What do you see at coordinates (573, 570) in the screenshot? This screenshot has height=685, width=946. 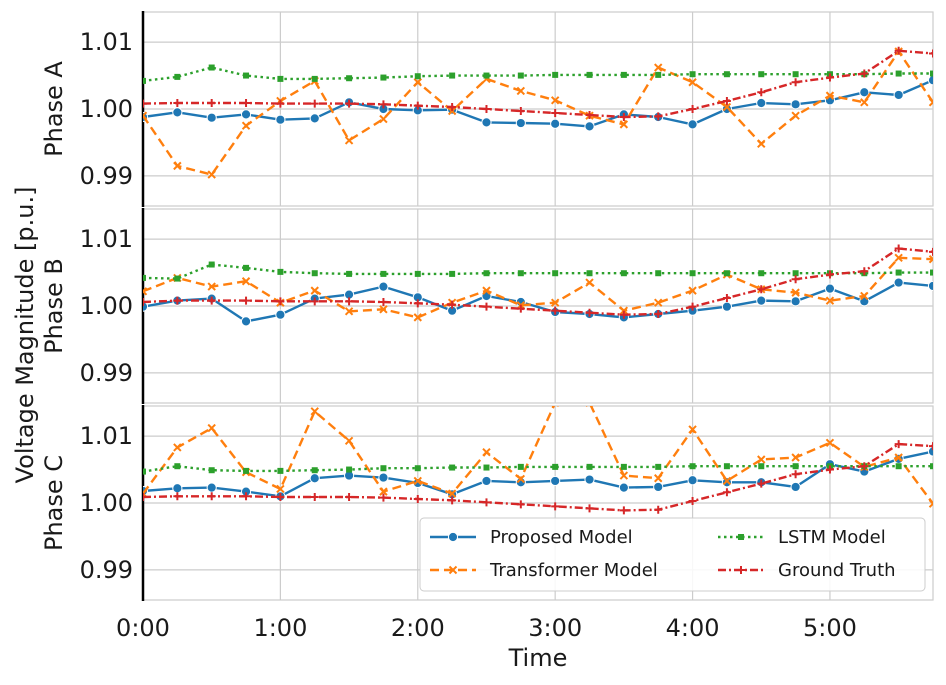 I see `legend-label: Transformer Model` at bounding box center [573, 570].